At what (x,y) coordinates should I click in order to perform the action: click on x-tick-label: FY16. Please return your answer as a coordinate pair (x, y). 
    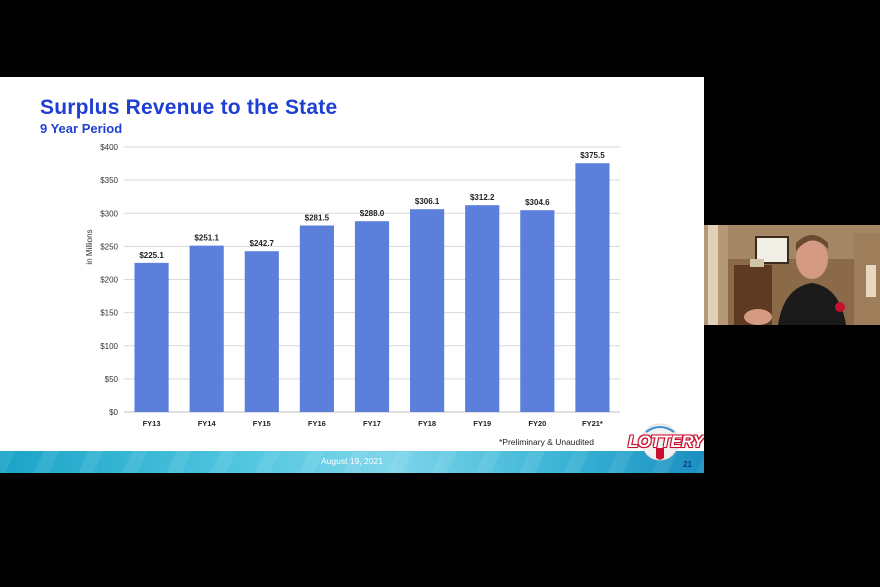
    Looking at the image, I should click on (317, 423).